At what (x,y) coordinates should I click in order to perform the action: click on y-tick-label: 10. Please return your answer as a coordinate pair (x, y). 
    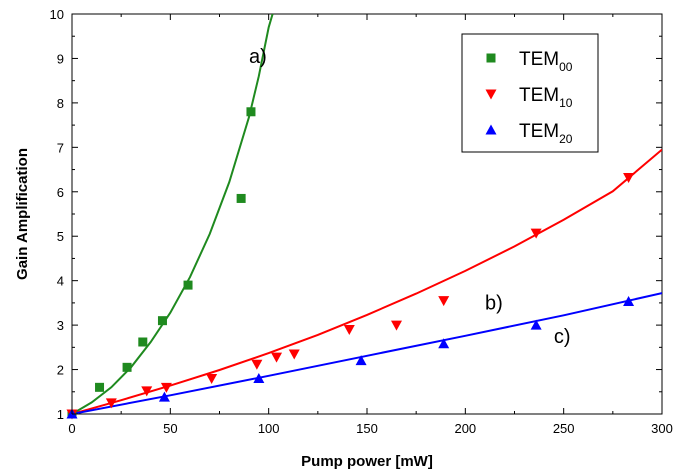
    Looking at the image, I should click on (57, 14).